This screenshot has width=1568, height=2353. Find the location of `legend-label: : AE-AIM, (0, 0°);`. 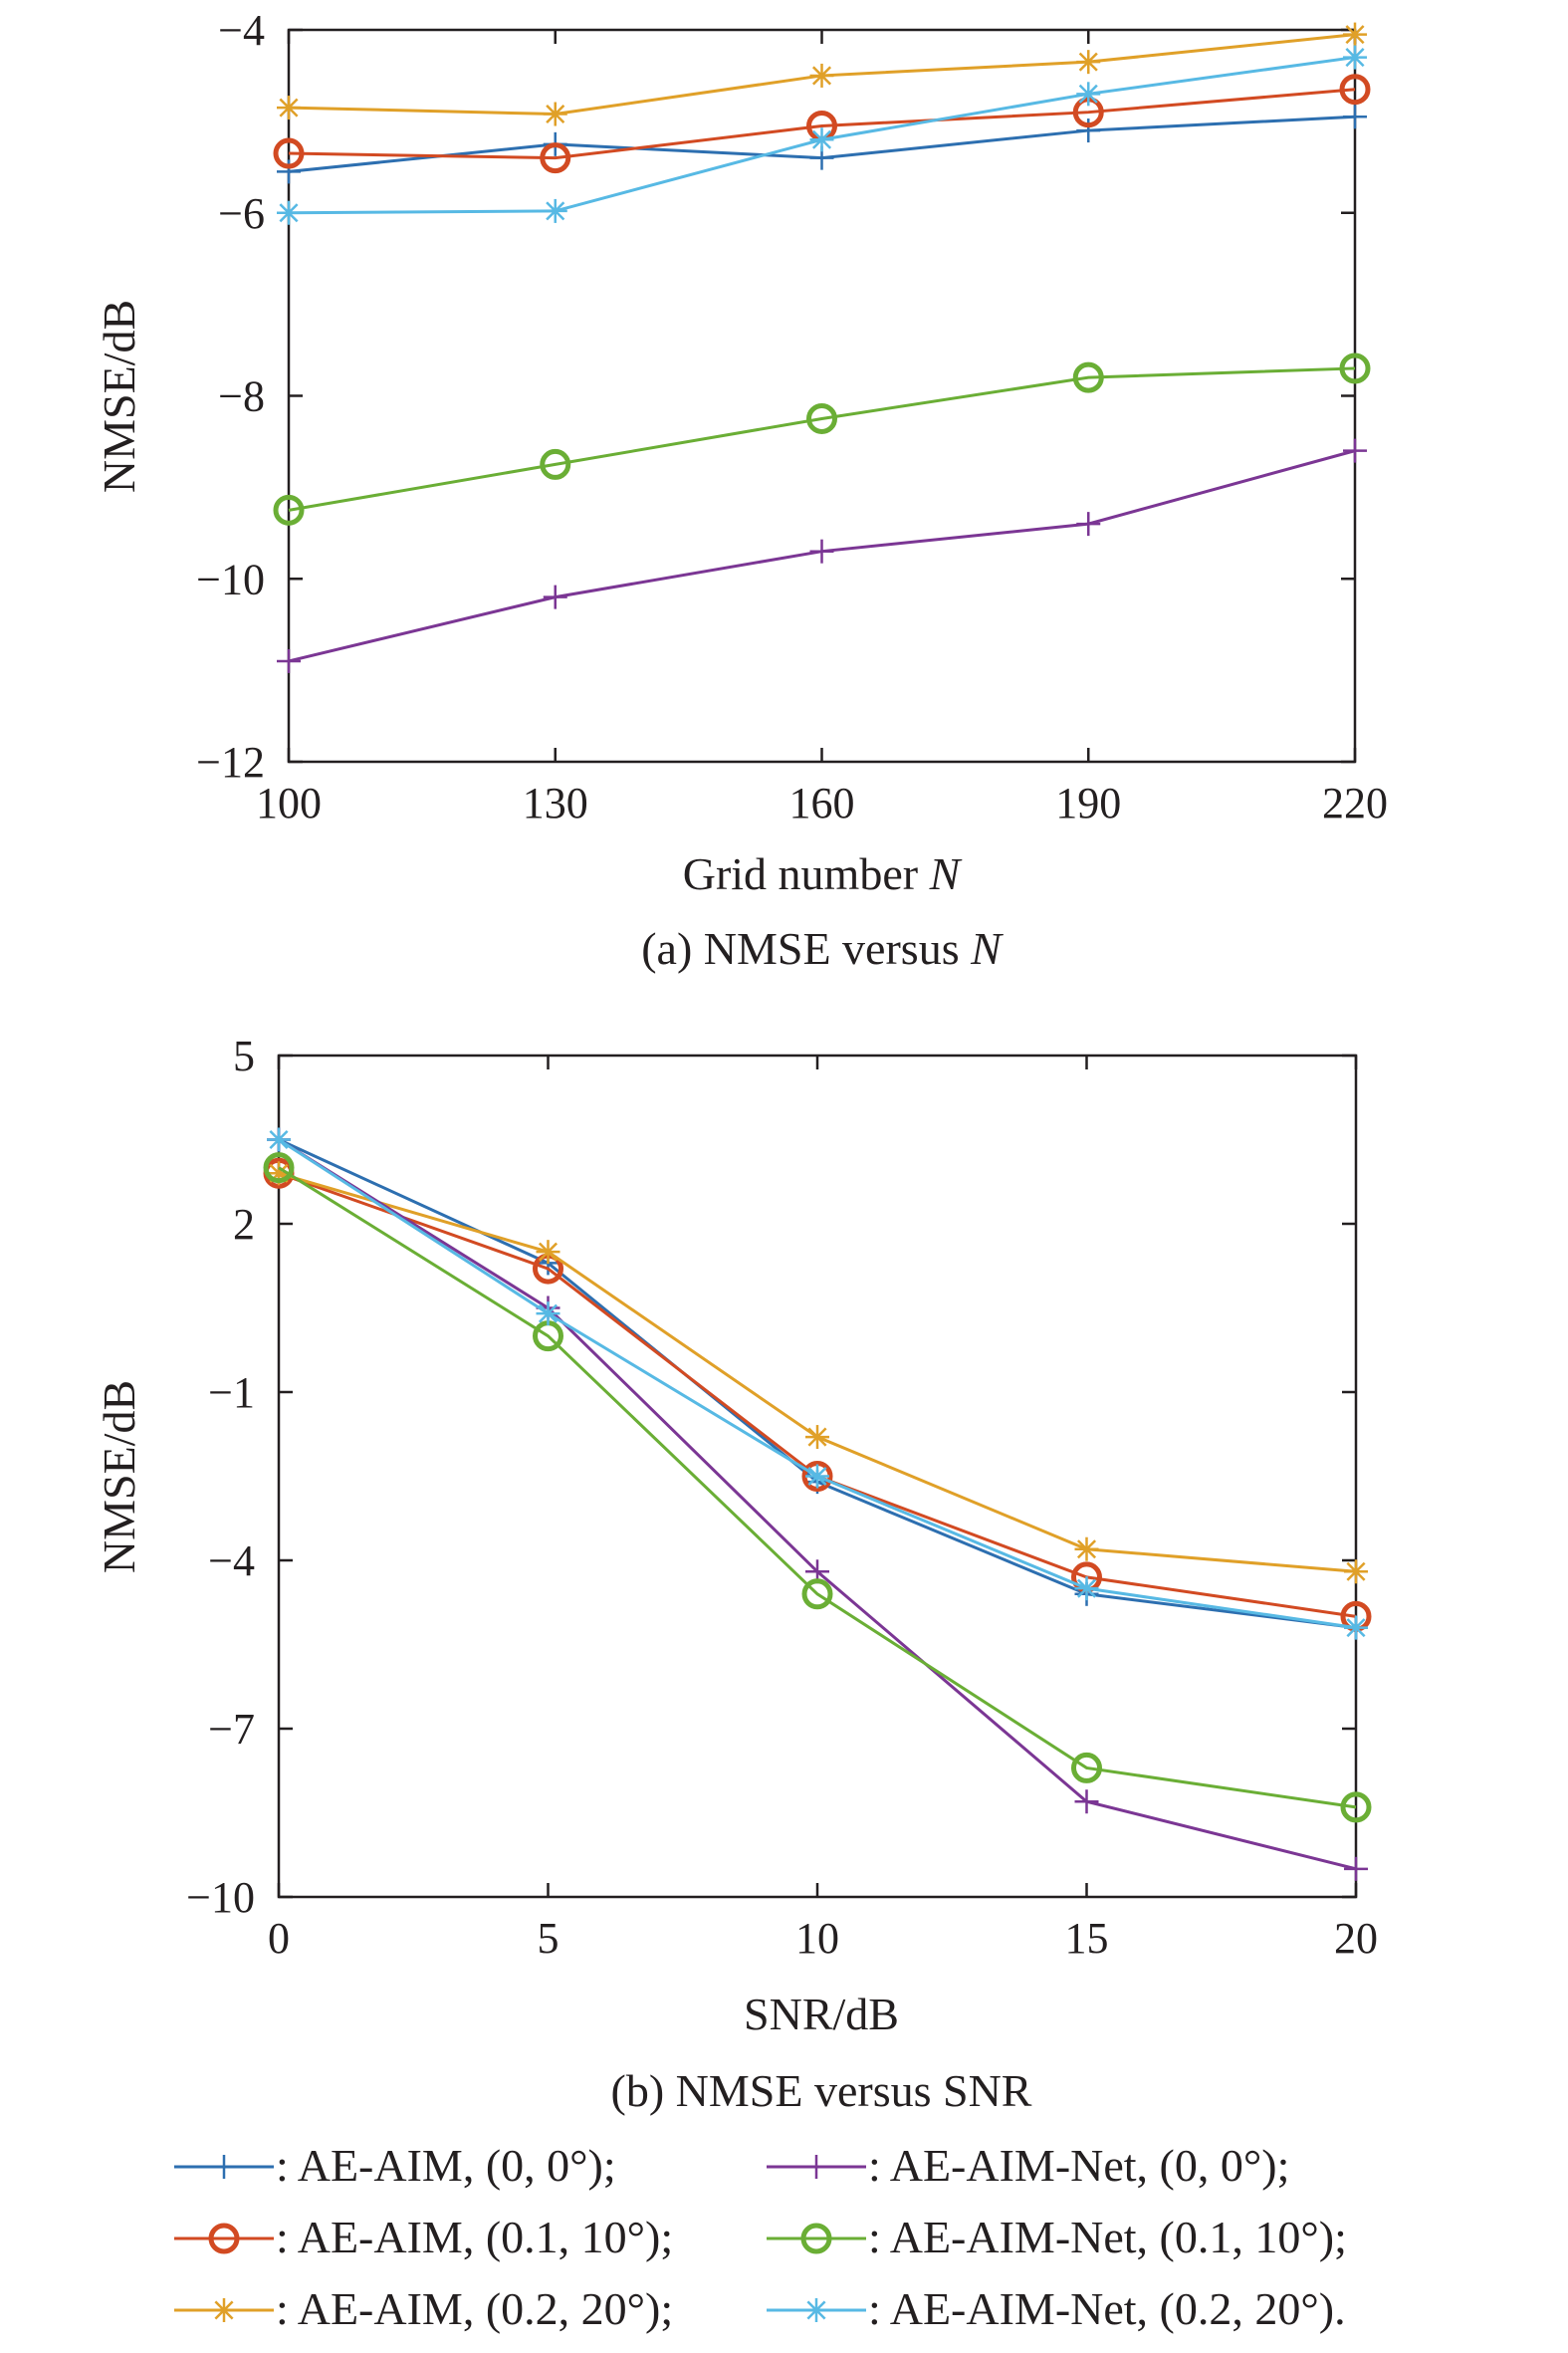

legend-label: : AE-AIM, (0, 0°); is located at coordinates (446, 2166).